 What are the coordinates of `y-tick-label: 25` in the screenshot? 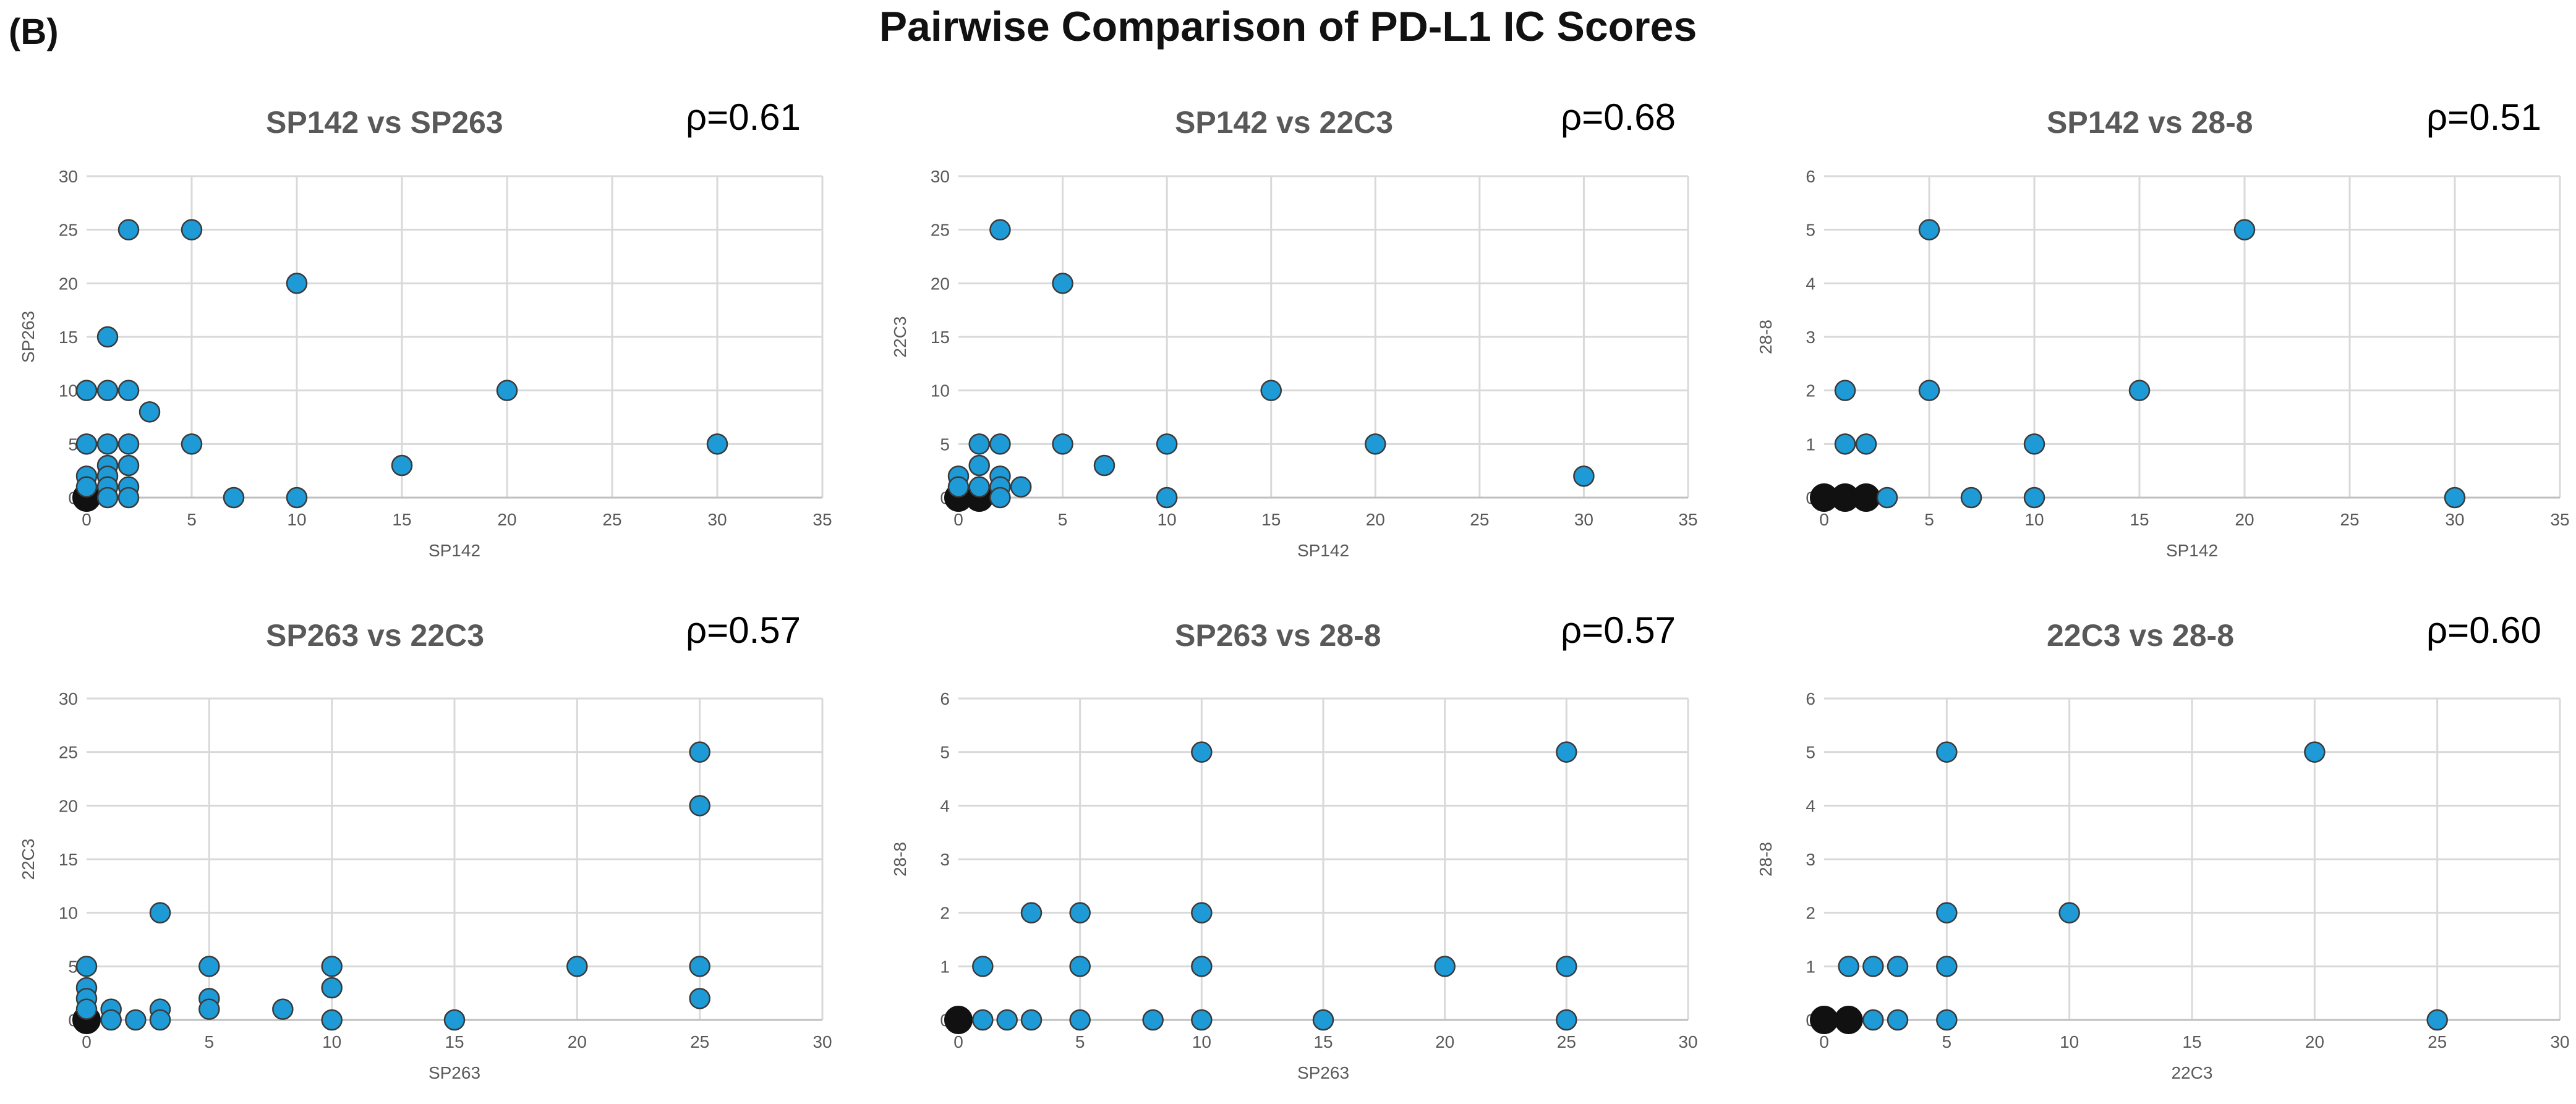 It's located at (68, 230).